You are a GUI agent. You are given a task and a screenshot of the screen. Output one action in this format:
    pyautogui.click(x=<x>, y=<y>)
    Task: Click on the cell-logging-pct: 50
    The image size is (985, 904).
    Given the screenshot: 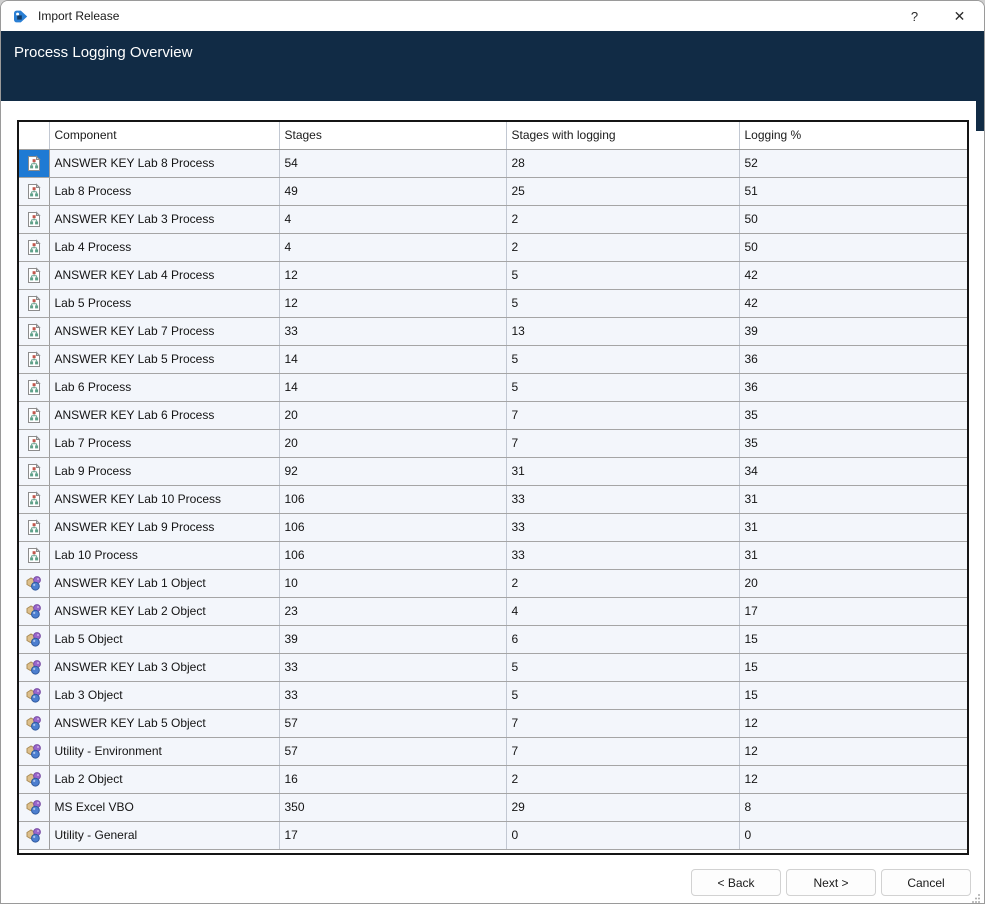 What is the action you would take?
    pyautogui.click(x=853, y=219)
    